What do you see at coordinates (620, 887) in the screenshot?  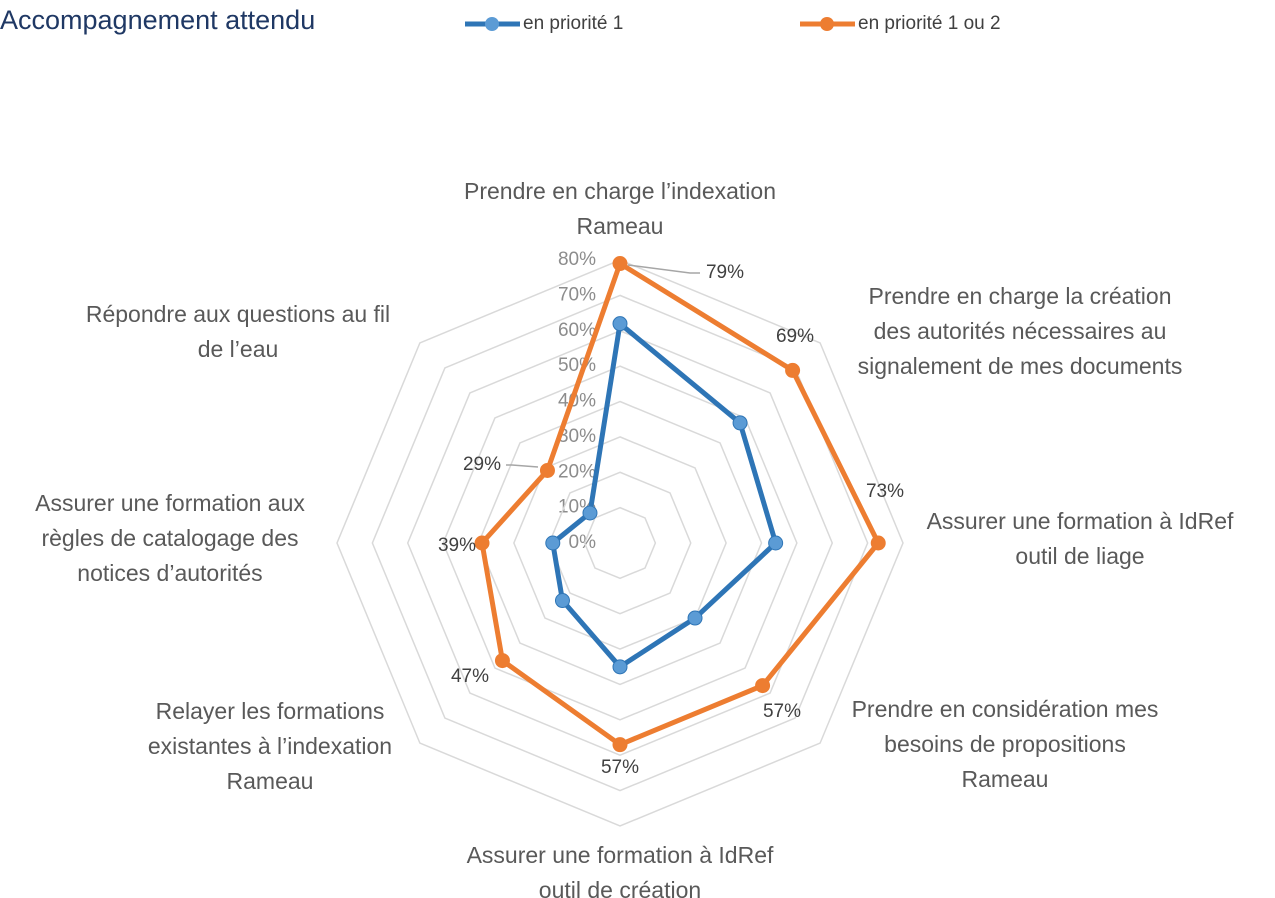 I see `category-label: outil de création` at bounding box center [620, 887].